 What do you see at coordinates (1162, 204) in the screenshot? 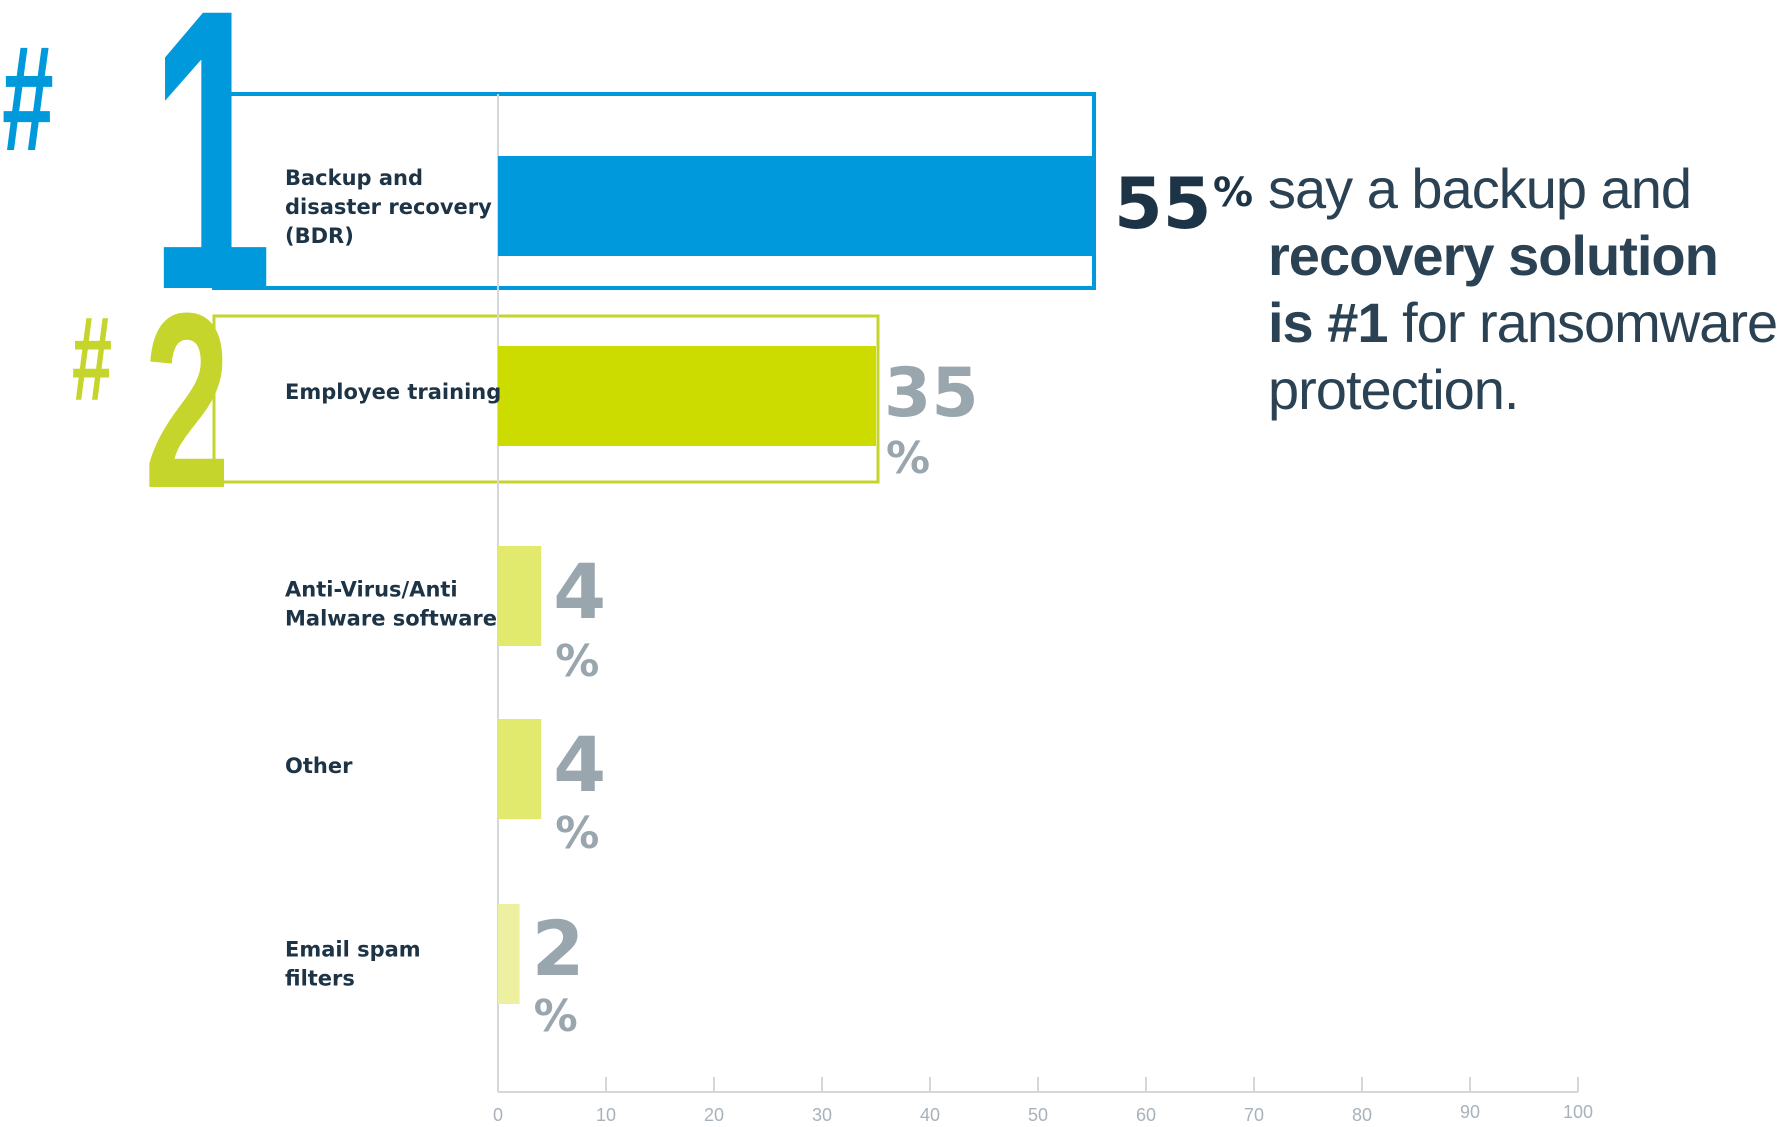
I see `value-label-1: 55` at bounding box center [1162, 204].